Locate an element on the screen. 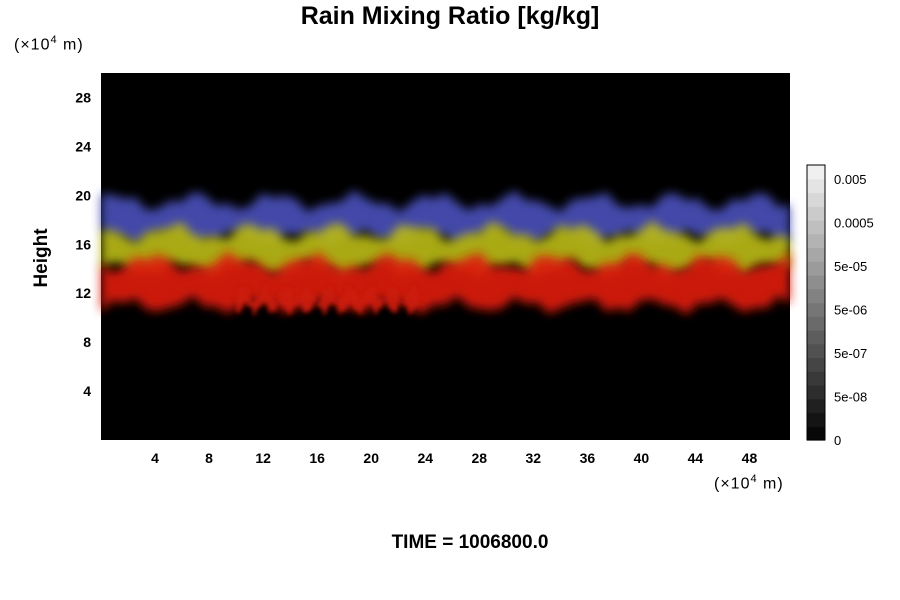 The image size is (900, 600). y-tick-label: 20 is located at coordinates (83, 195).